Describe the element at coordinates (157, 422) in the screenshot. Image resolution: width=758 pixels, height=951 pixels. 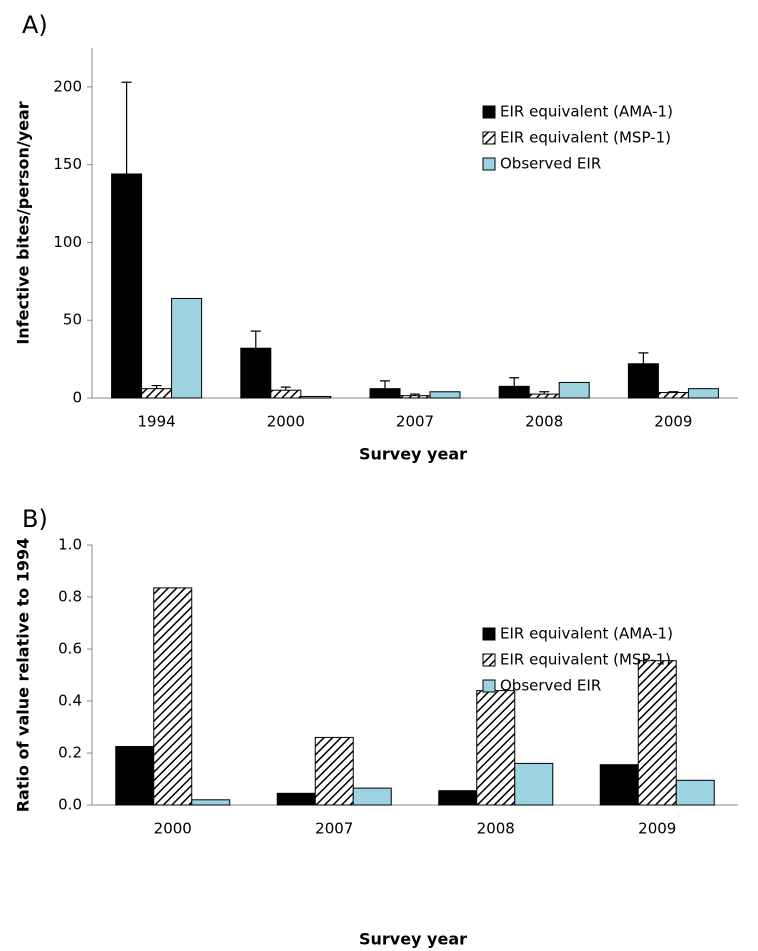
I see `x-tick-label: 1994` at that location.